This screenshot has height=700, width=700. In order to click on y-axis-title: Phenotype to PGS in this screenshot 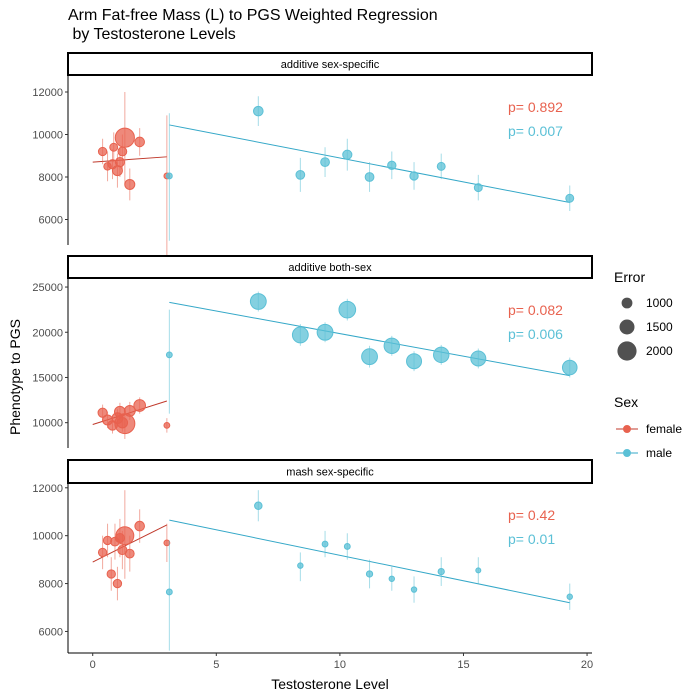, I will do `click(15, 377)`.